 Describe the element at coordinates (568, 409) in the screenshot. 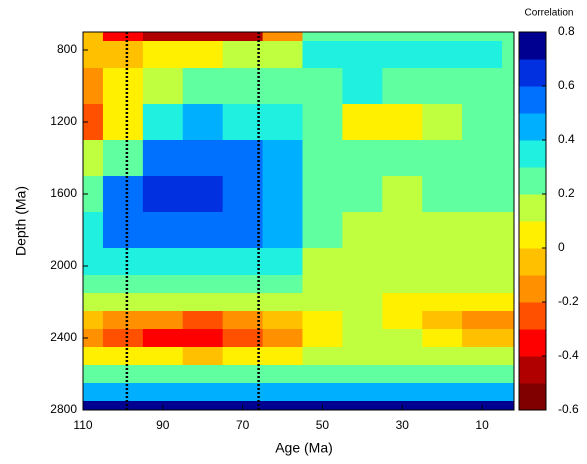

I see `colorbar-tick-label: -0.6` at that location.